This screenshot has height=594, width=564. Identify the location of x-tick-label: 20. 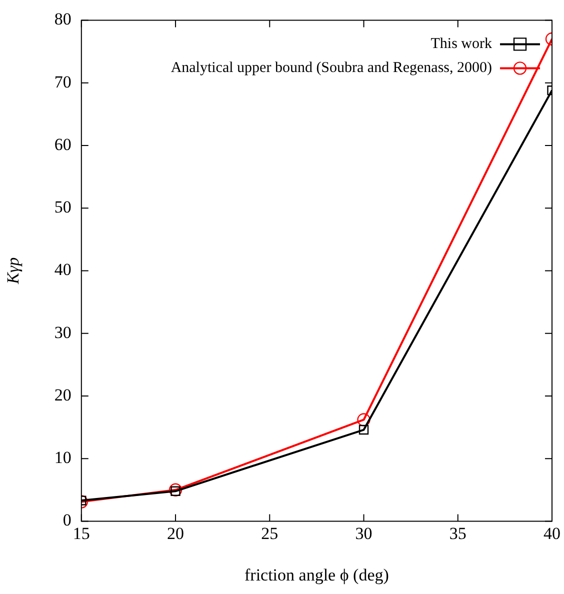
(175, 533).